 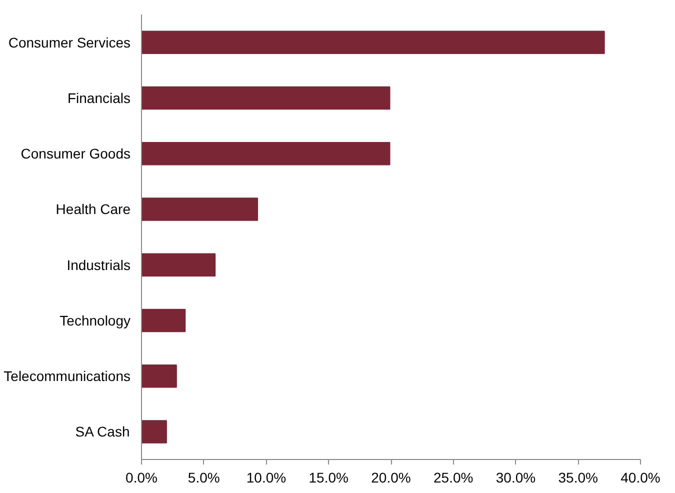 I want to click on x-tick-label: 0.0%, so click(x=142, y=478).